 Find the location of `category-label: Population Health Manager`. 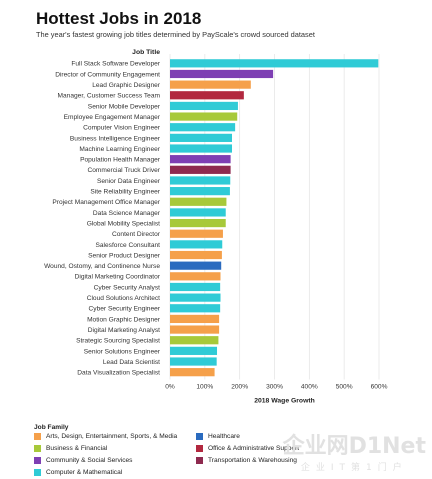

category-label: Population Health Manager is located at coordinates (120, 160).